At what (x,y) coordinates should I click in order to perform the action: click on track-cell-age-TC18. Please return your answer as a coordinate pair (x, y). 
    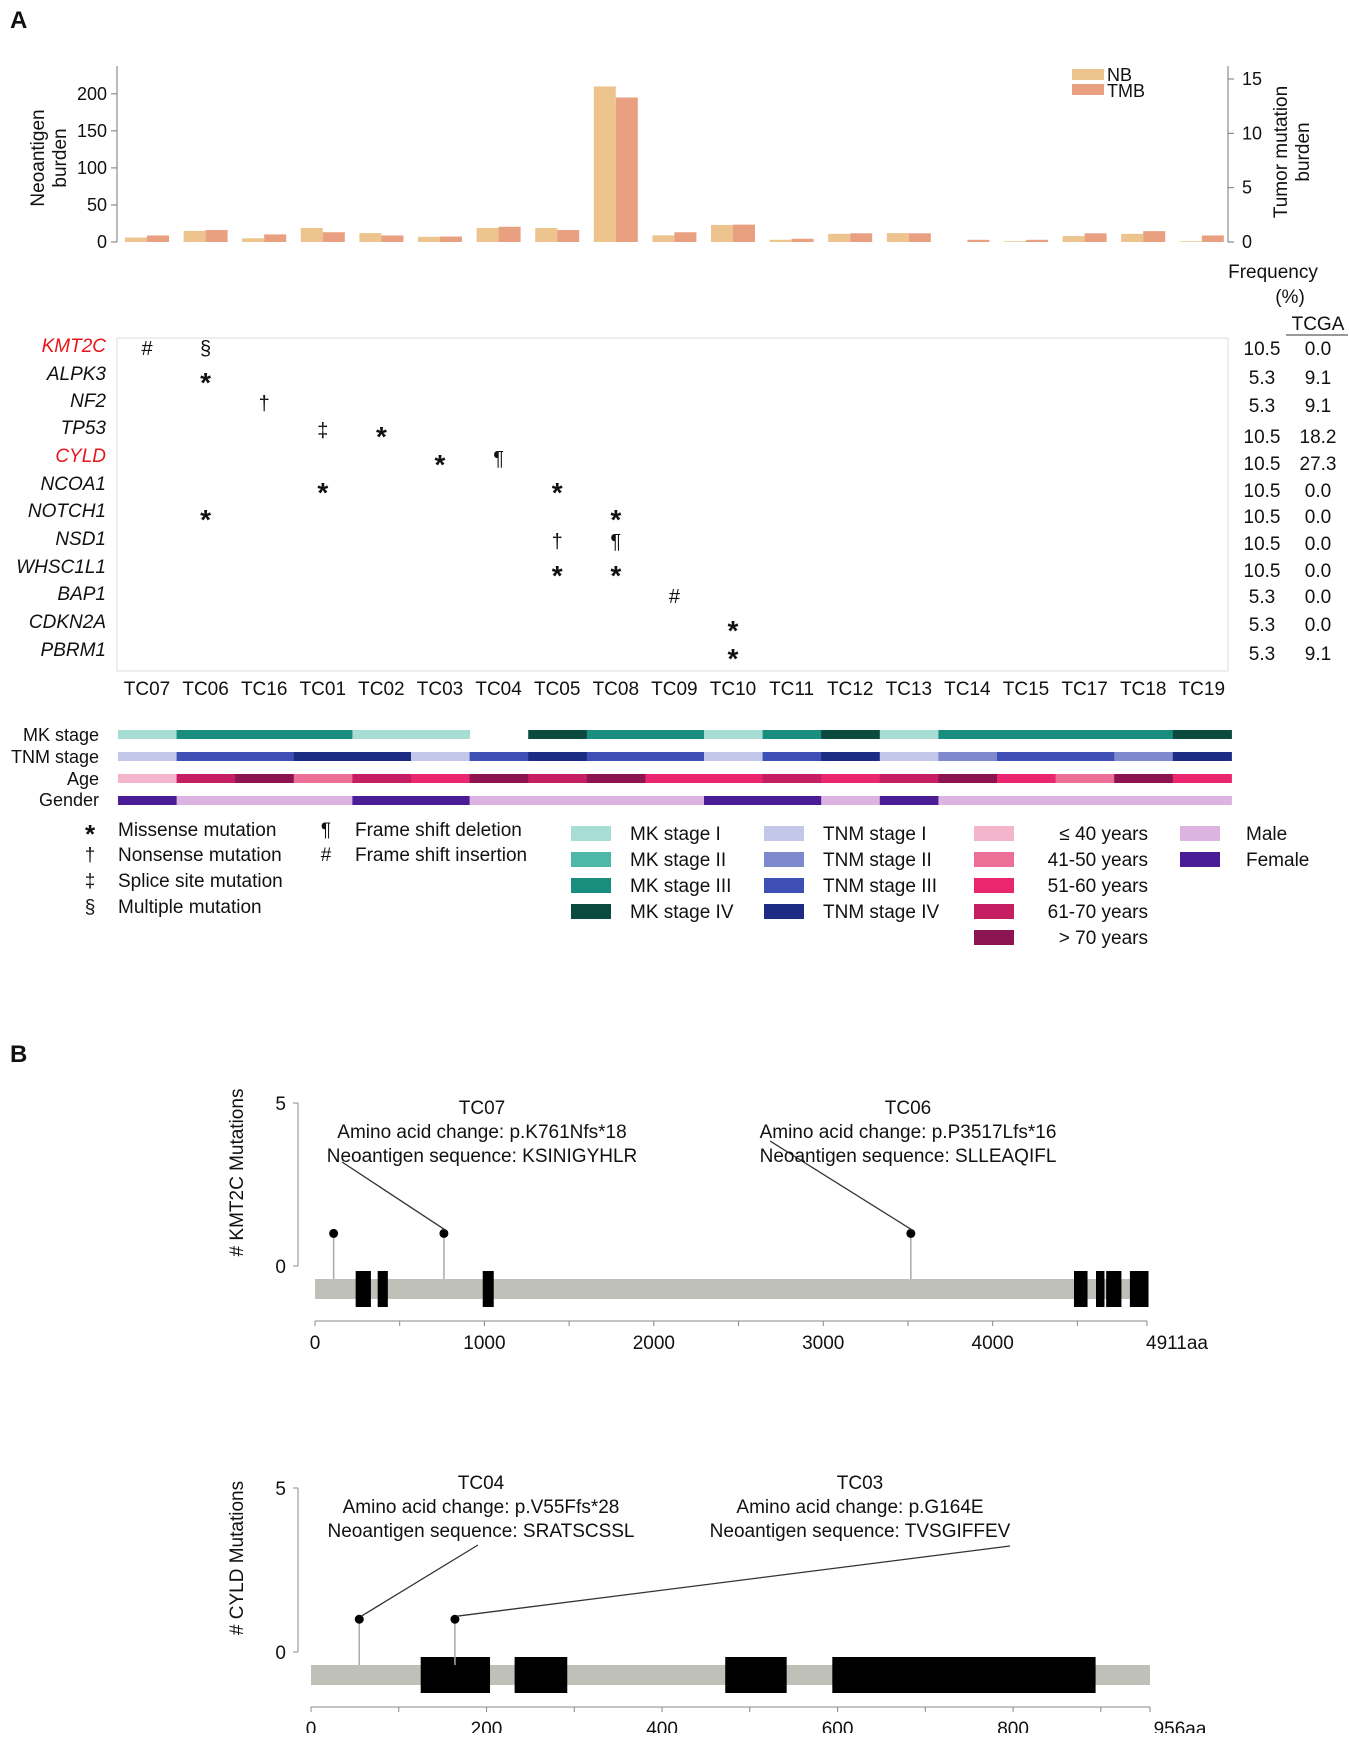
    Looking at the image, I should click on (1144, 778).